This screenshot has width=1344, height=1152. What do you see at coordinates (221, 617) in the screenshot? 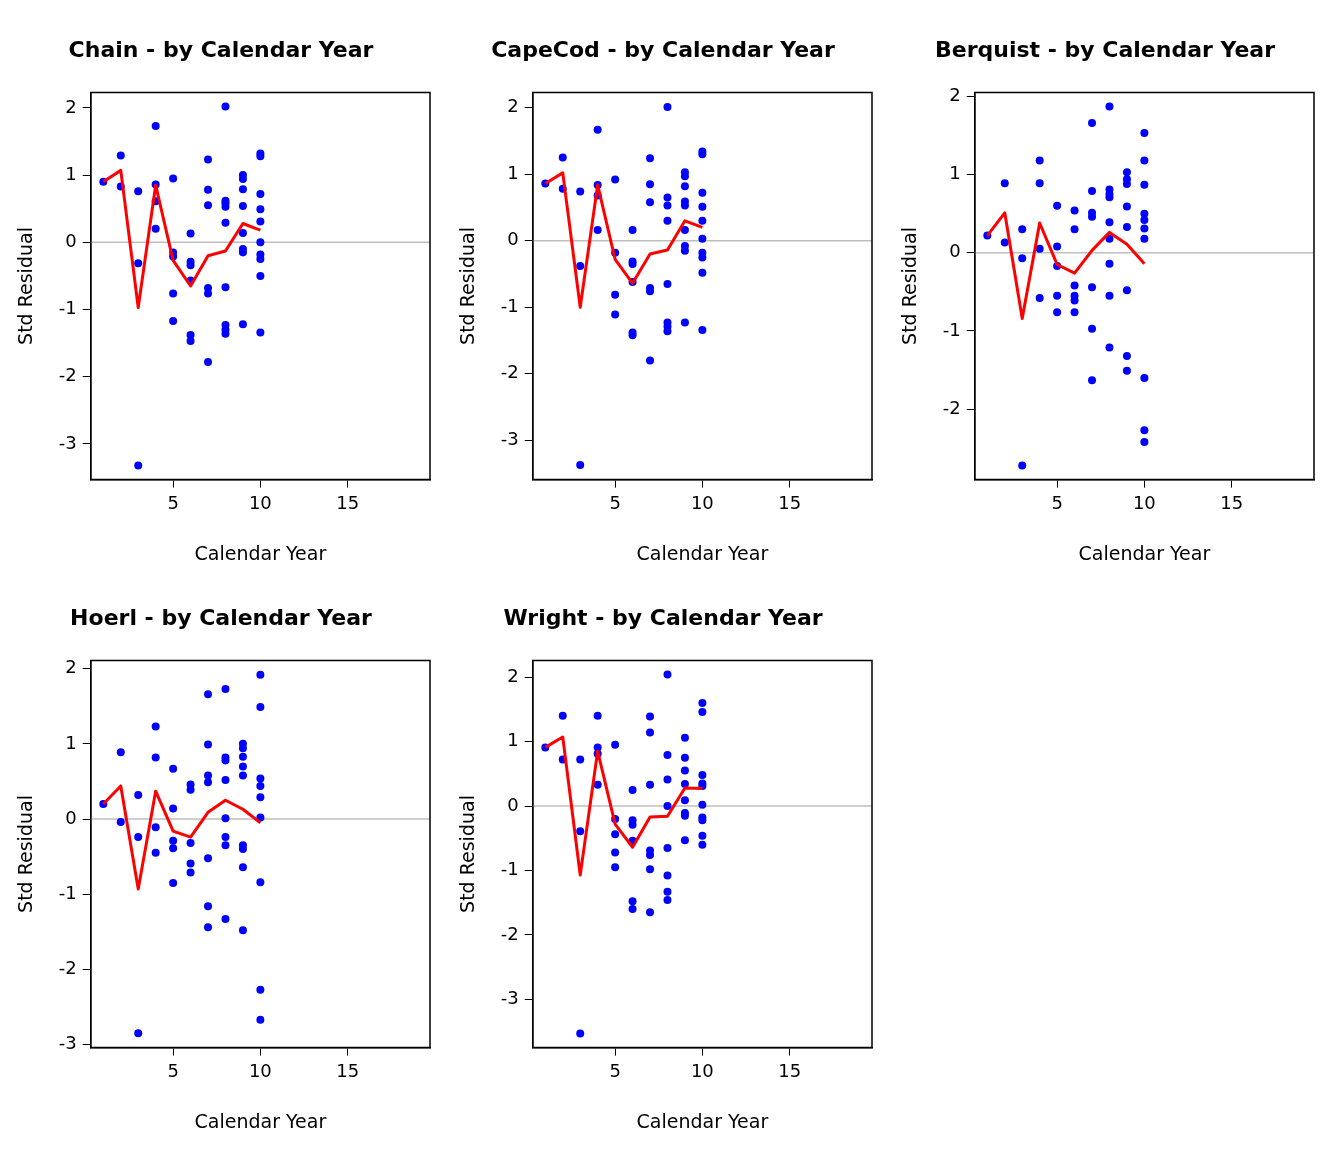
I see `chart-title: Hoerl - by Calendar Year` at bounding box center [221, 617].